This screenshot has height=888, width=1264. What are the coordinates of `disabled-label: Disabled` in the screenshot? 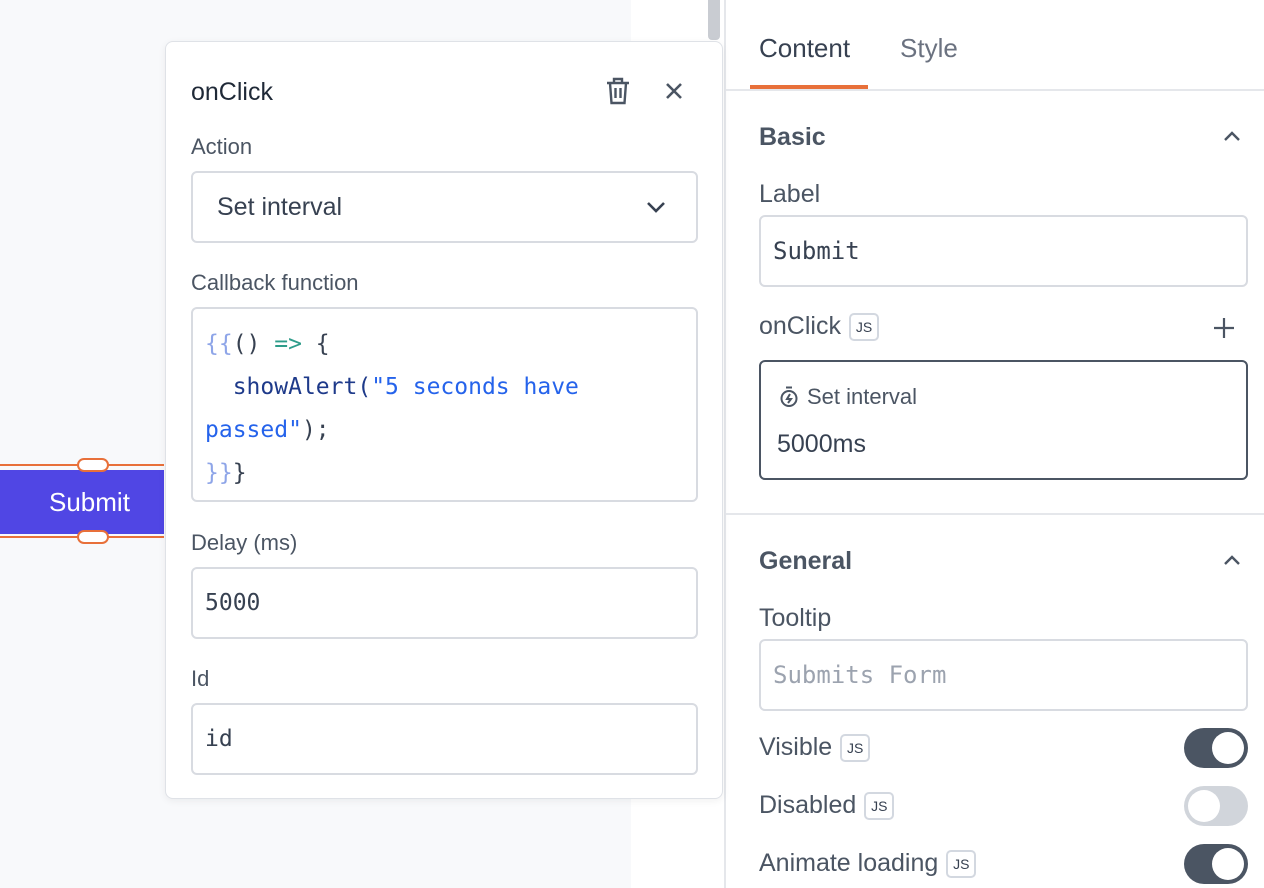 It's located at (808, 805).